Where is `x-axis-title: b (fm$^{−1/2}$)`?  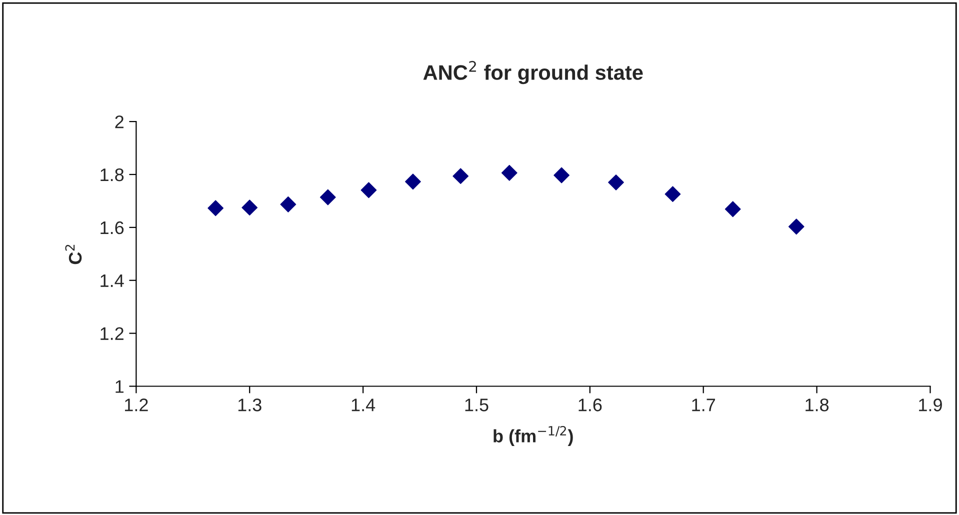
x-axis-title: b (fm$^{−1/2}$) is located at coordinates (533, 436).